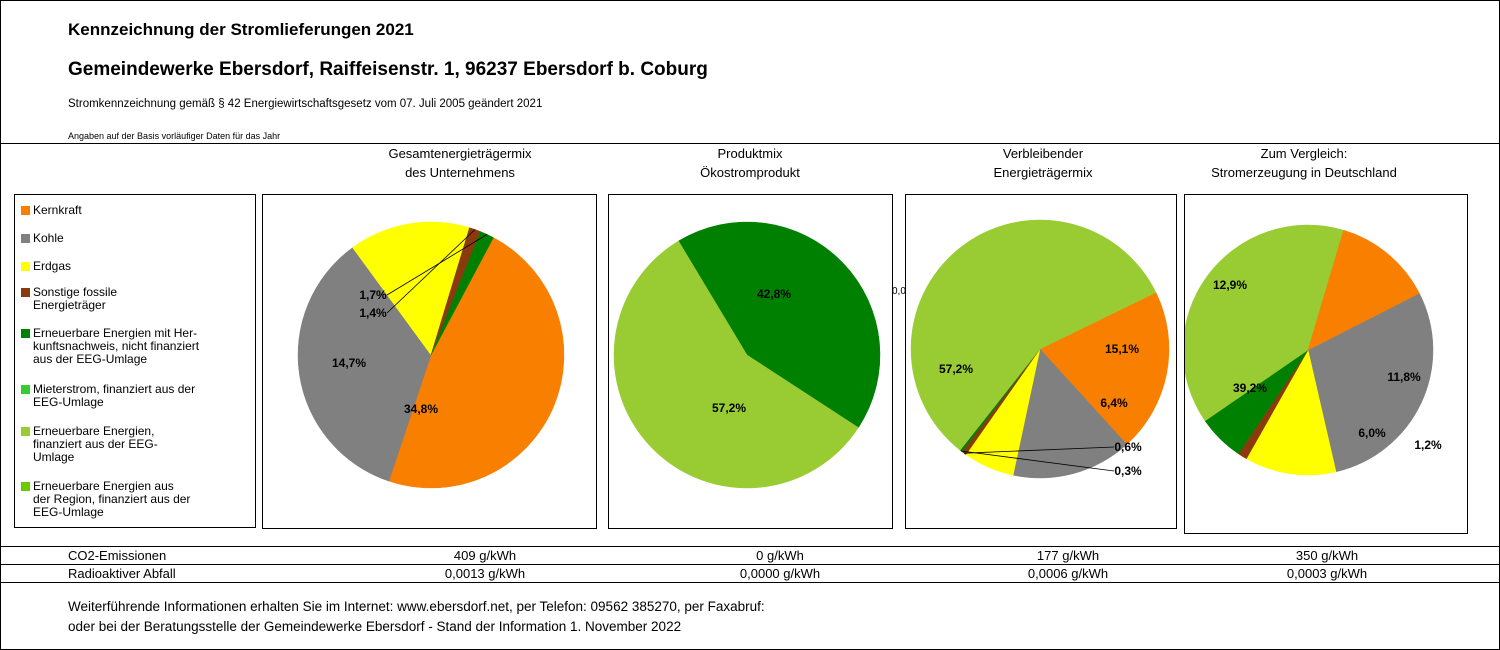 The image size is (1500, 650). Describe the element at coordinates (780, 555) in the screenshot. I see `co2-value: 0 g/kWh` at that location.